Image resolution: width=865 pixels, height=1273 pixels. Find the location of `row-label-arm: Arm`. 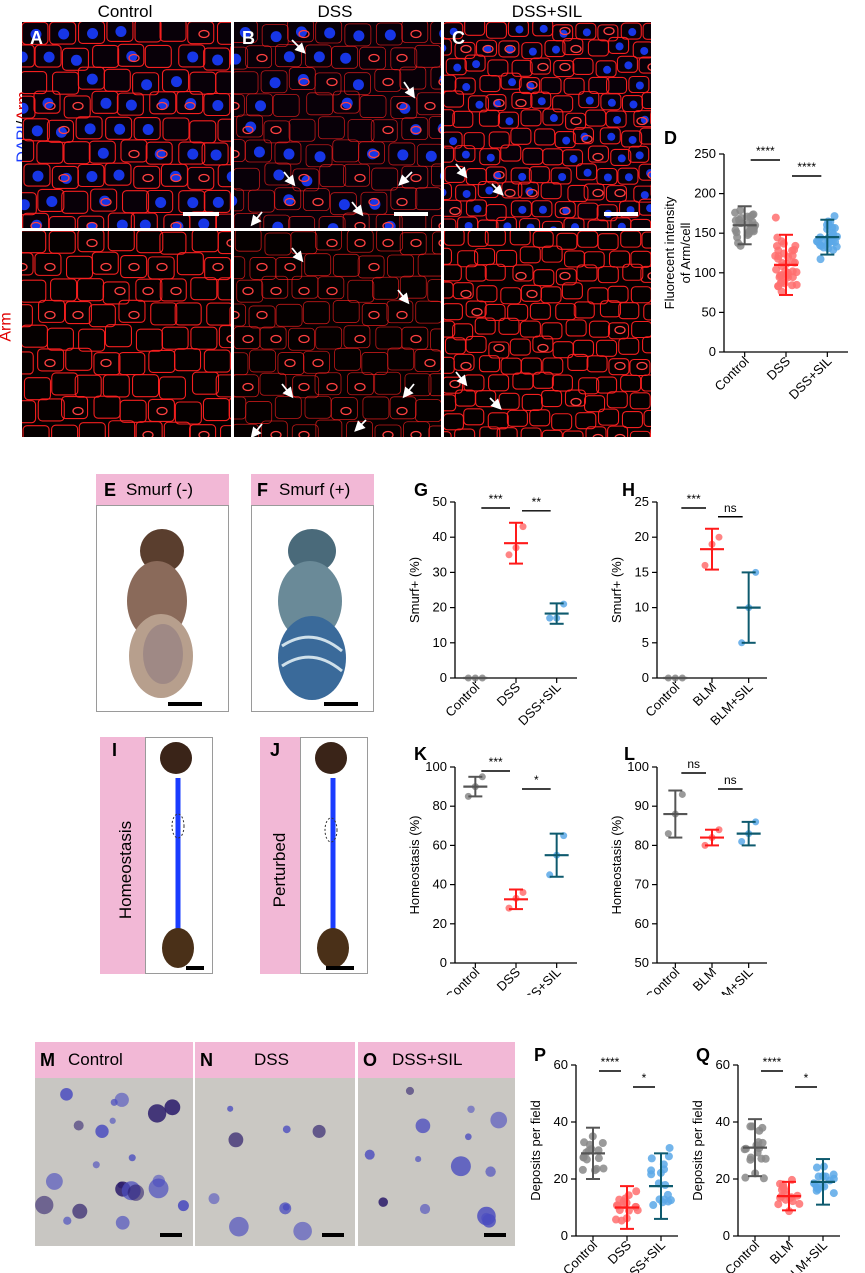

row-label-arm: Arm is located at coordinates (7, 327).